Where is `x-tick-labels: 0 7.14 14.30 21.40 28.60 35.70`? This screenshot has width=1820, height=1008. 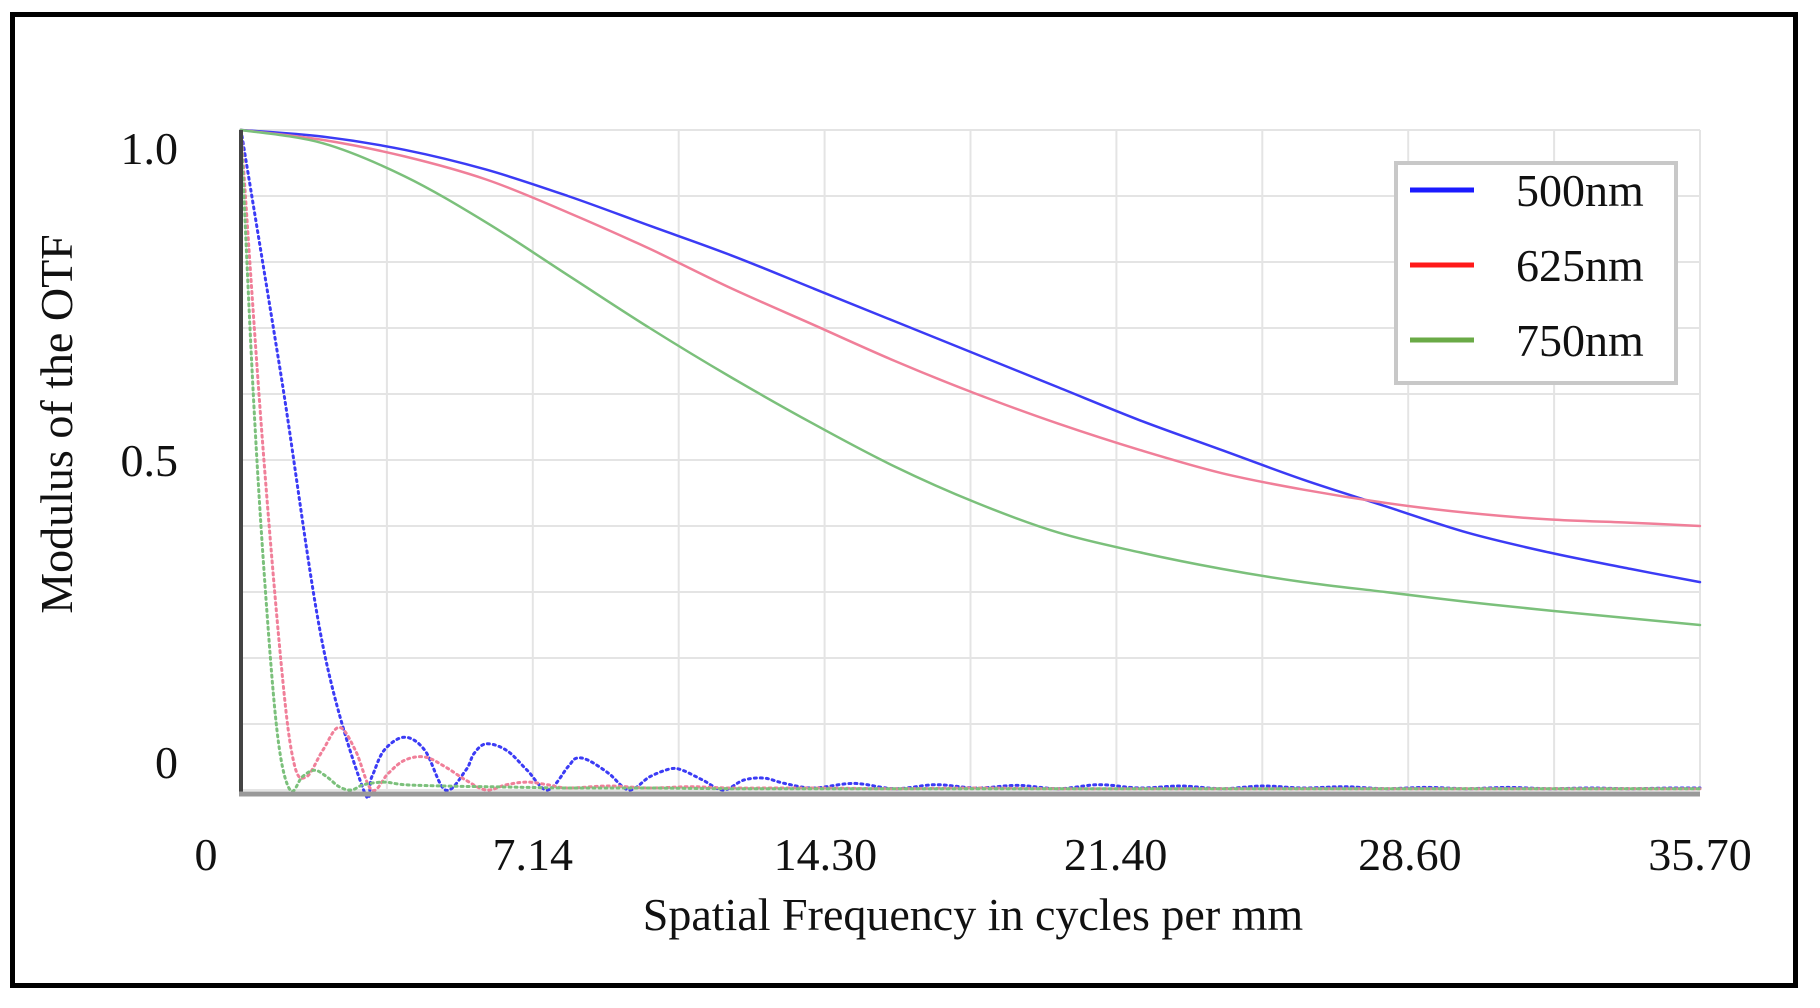
x-tick-labels: 0 7.14 14.30 21.40 28.60 35.70 is located at coordinates (973, 854).